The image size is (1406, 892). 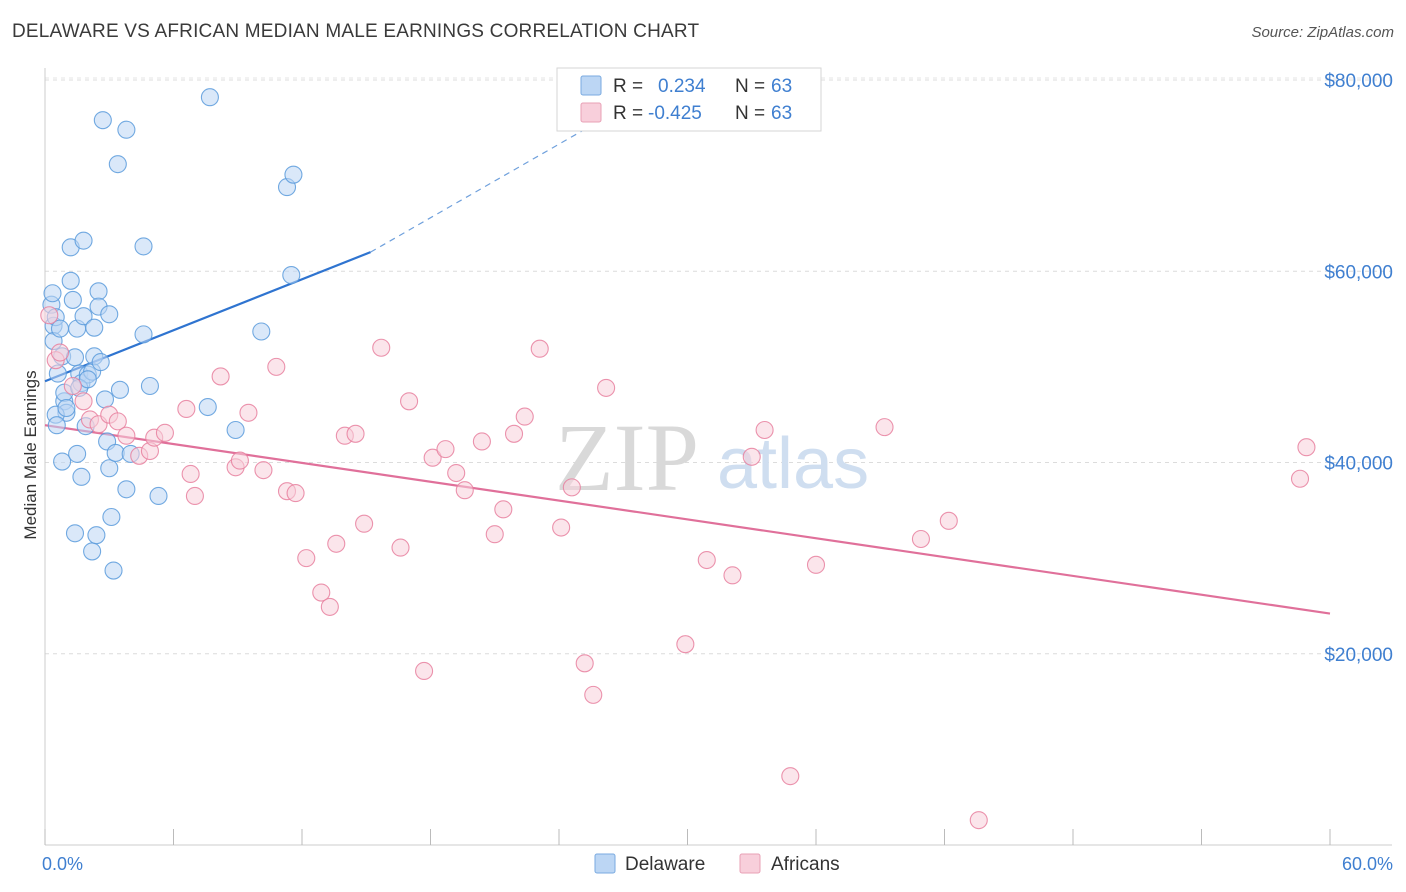 What do you see at coordinates (1358, 81) in the screenshot?
I see `y-tick-label: $80,000` at bounding box center [1358, 81].